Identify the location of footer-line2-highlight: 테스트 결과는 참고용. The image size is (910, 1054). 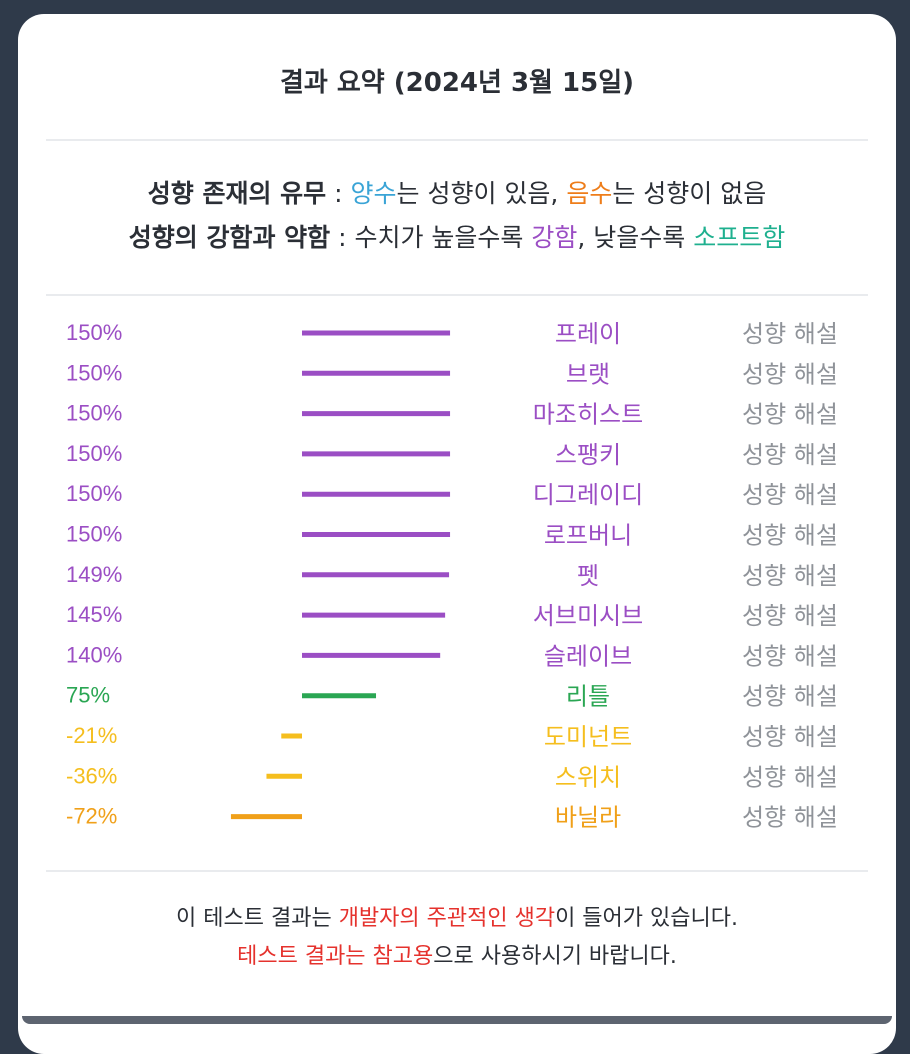
(335, 956).